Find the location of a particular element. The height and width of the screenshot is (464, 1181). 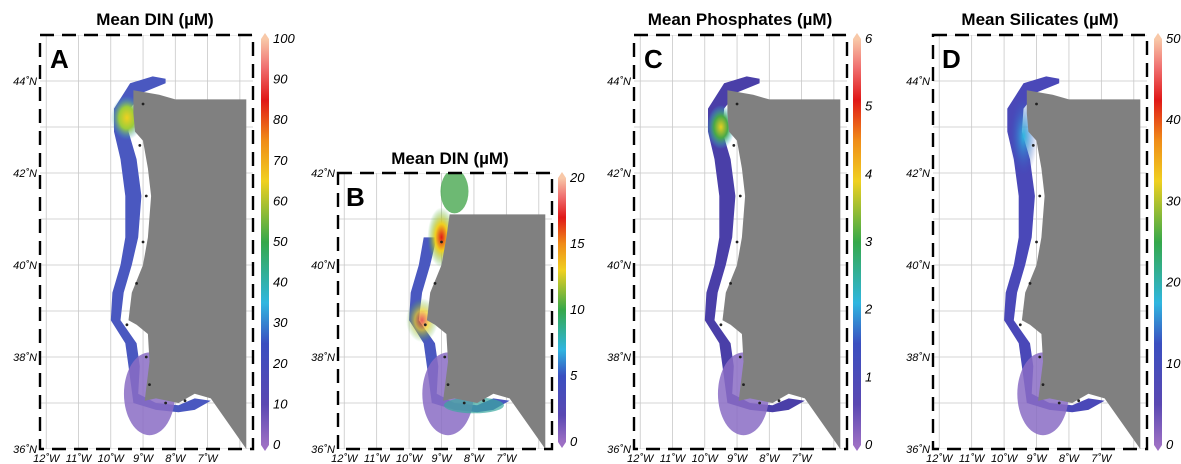

colorbar-tick-label: 80 is located at coordinates (280, 119).